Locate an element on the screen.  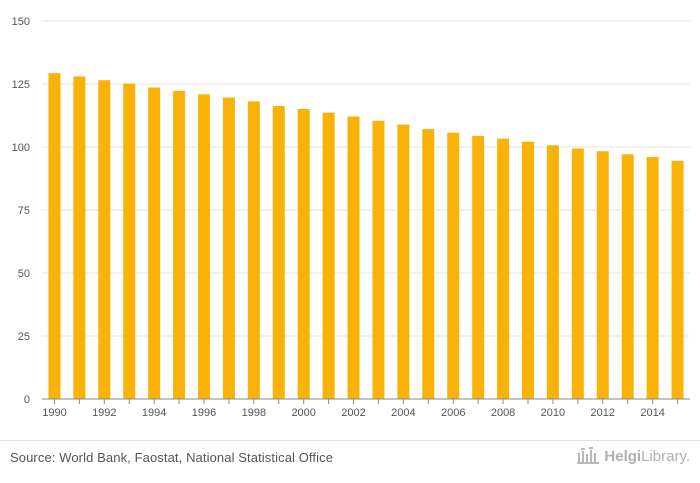
brand-name: Helgi is located at coordinates (623, 456).